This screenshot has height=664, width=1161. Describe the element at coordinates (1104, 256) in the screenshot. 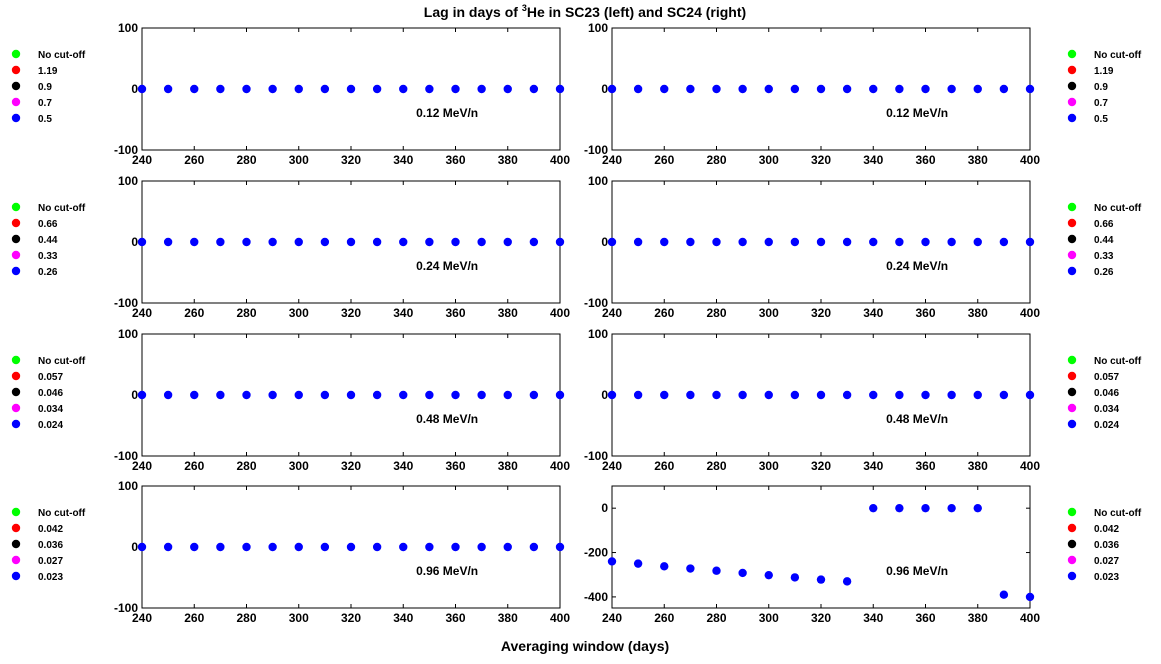

I see `legend-label: 0.33` at that location.